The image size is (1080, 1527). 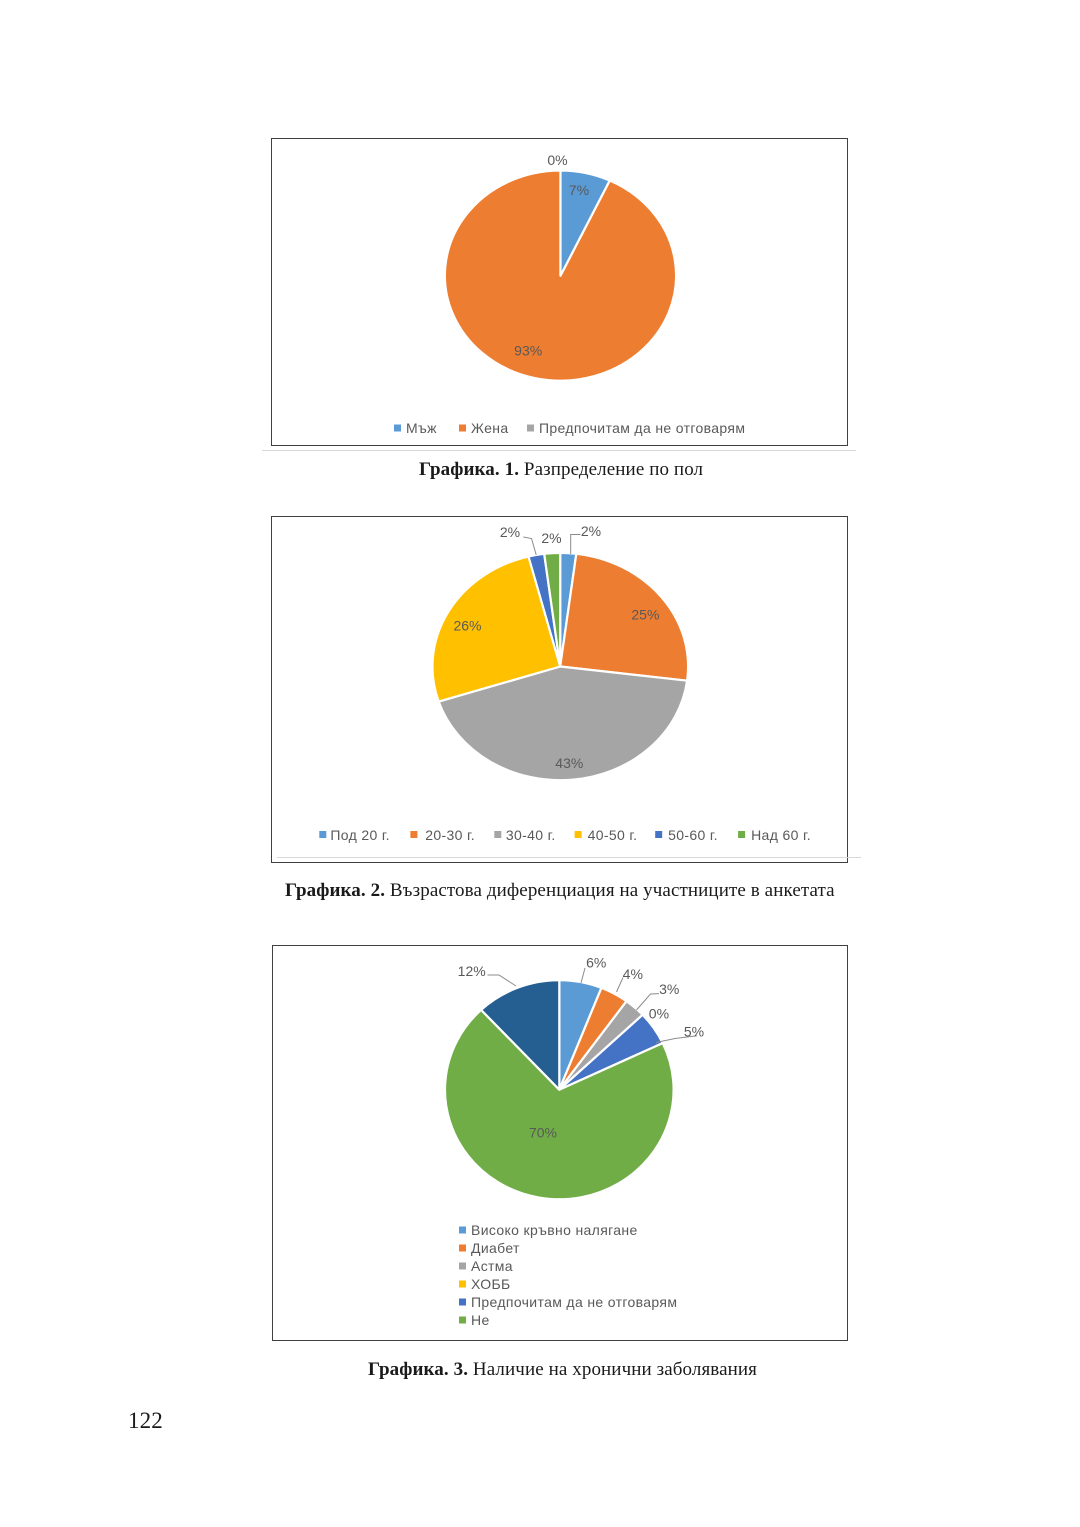 I want to click on svg-text: 12%, so click(x=472, y=971).